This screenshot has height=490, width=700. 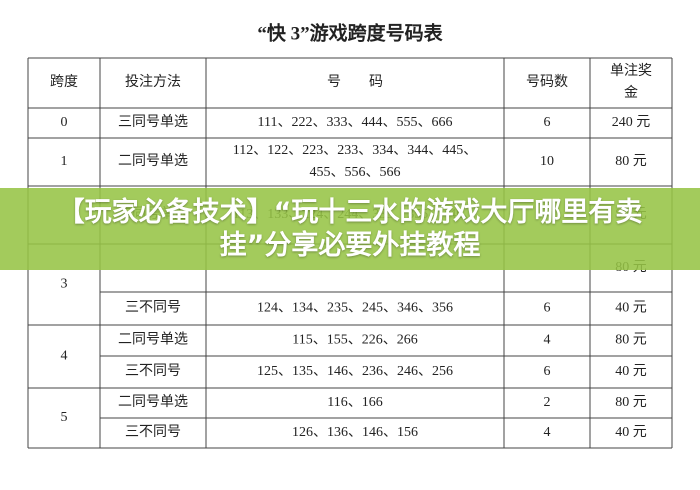 What do you see at coordinates (355, 150) in the screenshot?
I see `numbers-cell: 112、122、223、233、334、344、445、` at bounding box center [355, 150].